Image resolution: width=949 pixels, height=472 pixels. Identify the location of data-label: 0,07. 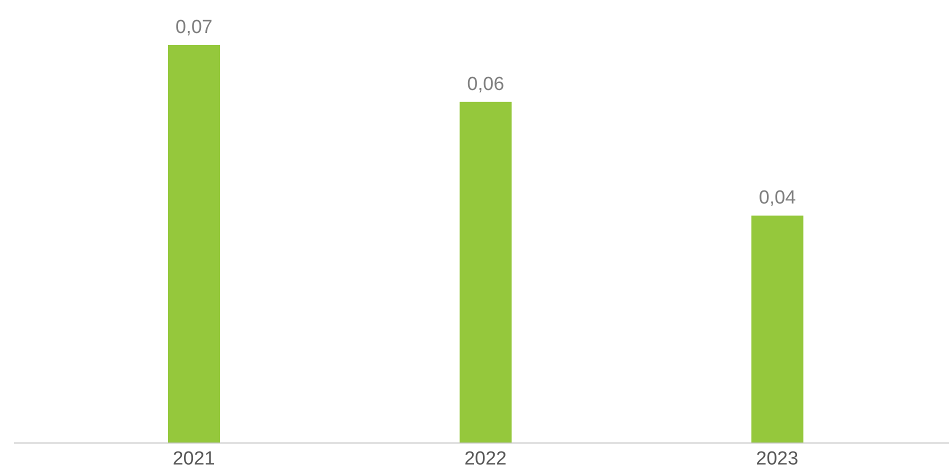
(194, 27).